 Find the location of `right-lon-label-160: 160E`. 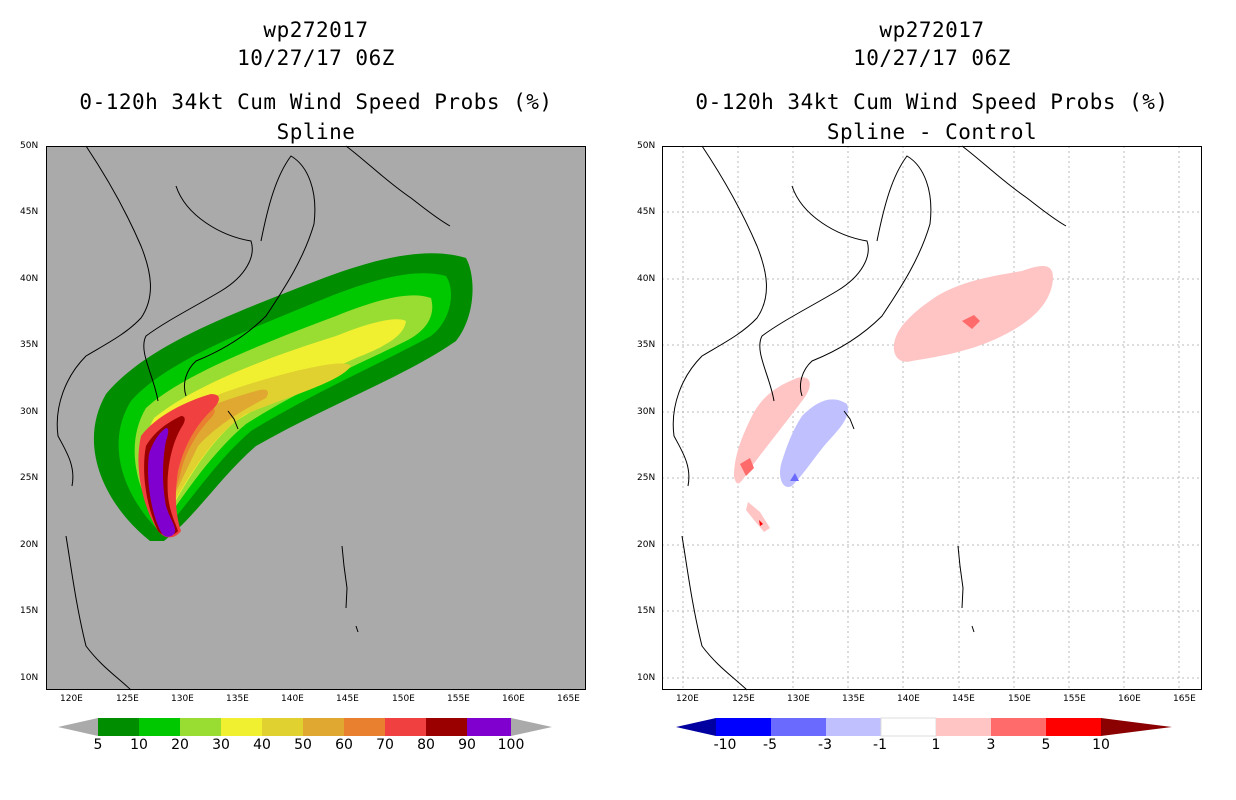

right-lon-label-160: 160E is located at coordinates (1129, 699).